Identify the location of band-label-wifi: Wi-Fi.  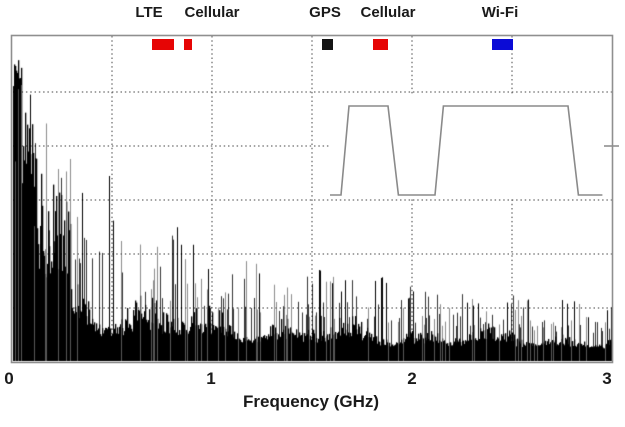
(500, 12).